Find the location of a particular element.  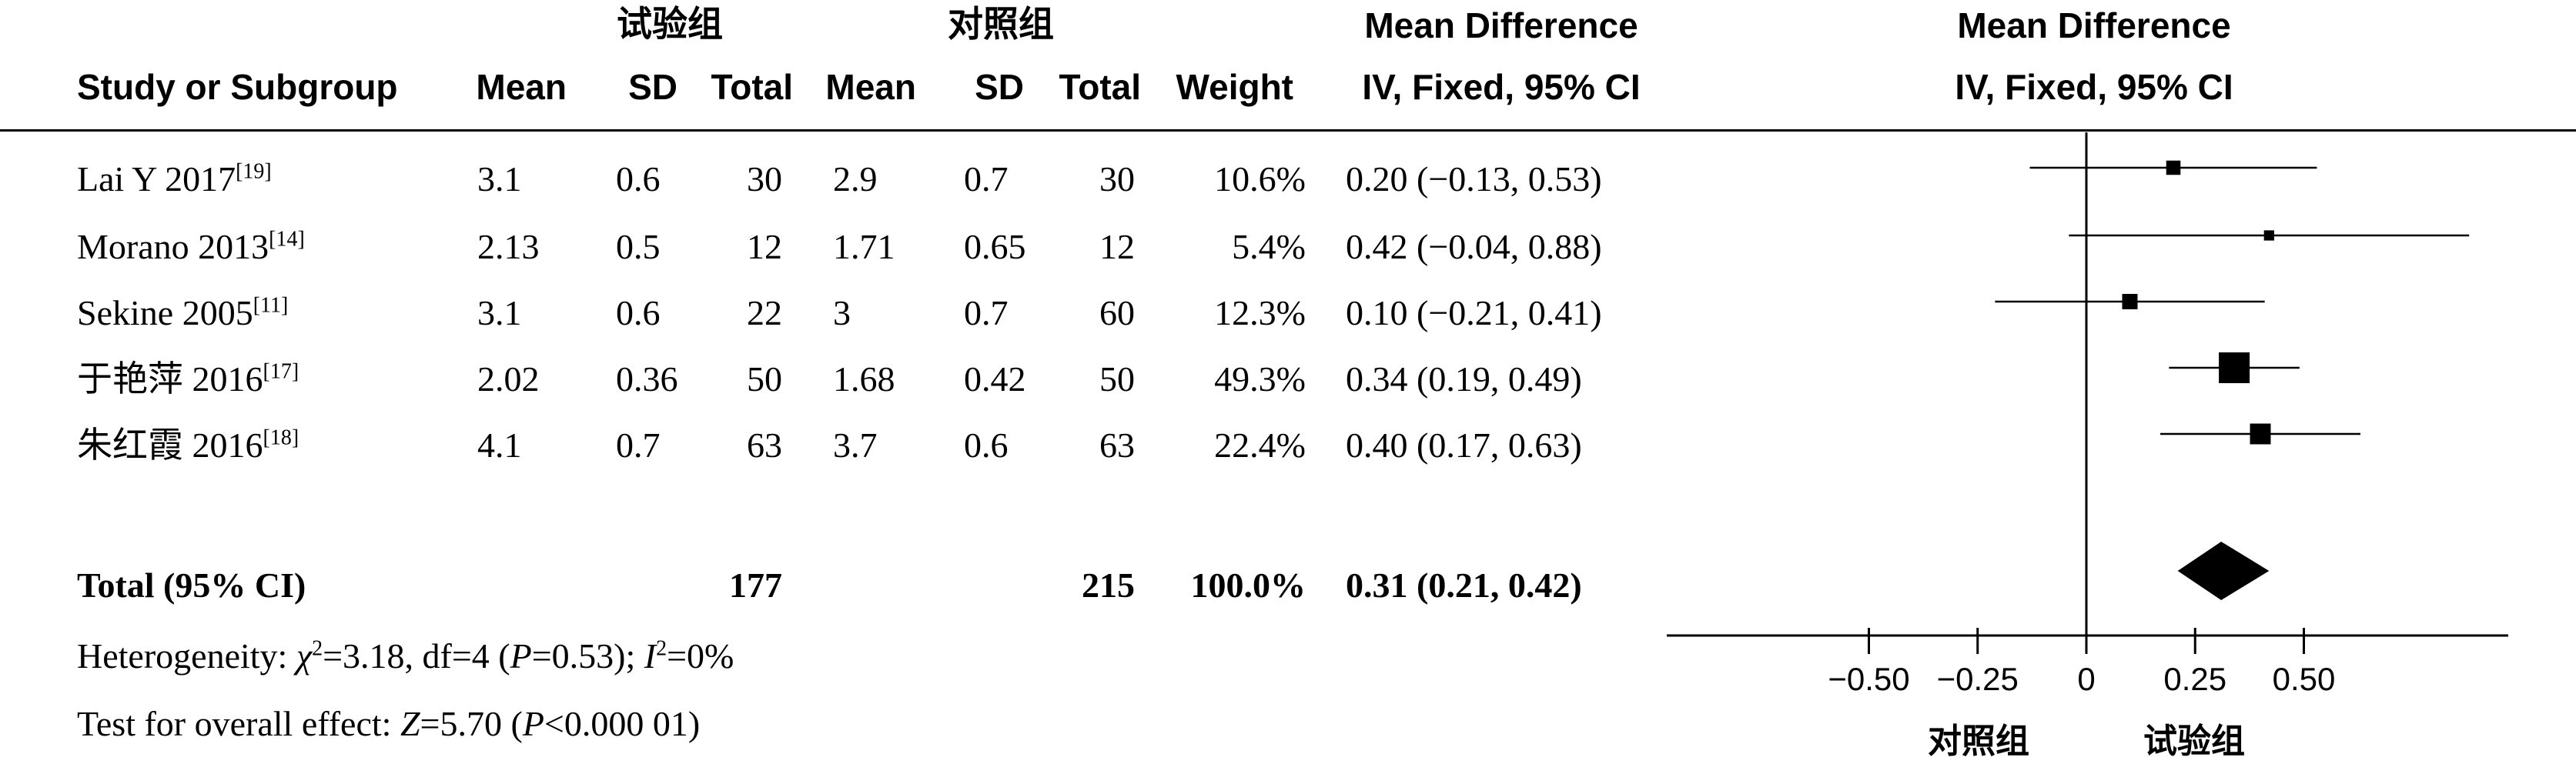

study-sd-c: 0.65 is located at coordinates (995, 247).